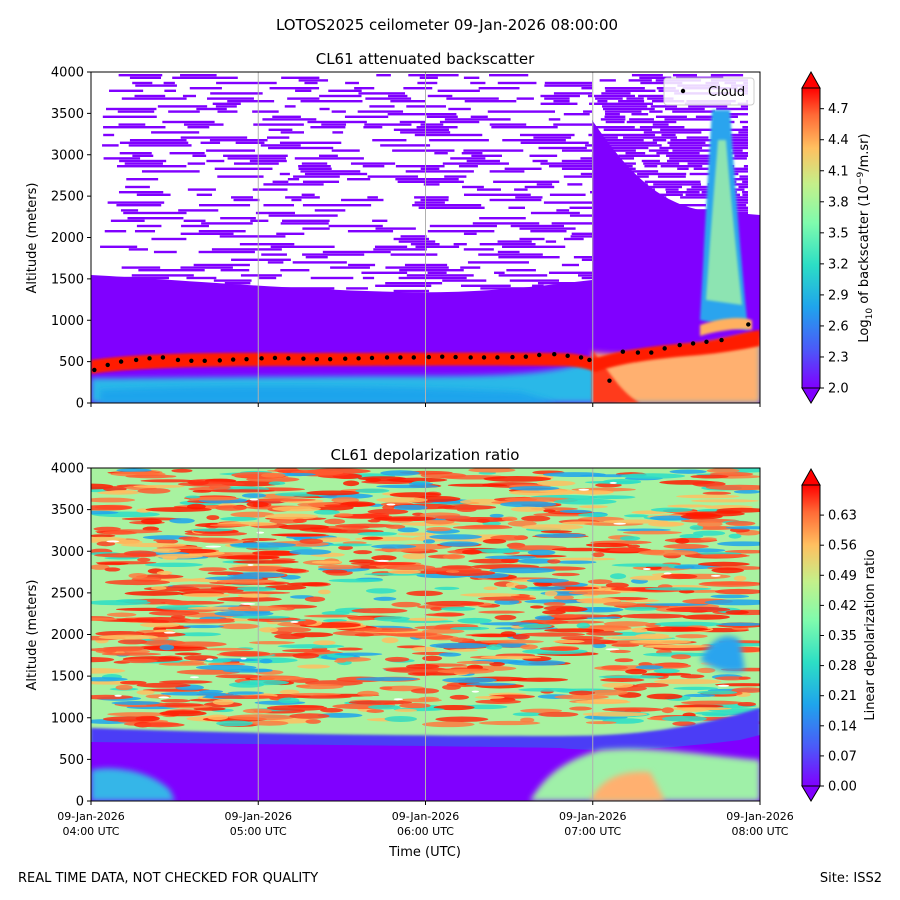 This screenshot has height=900, width=900. Describe the element at coordinates (168, 878) in the screenshot. I see `footer-disclaimer: REAL TIME DATA, NOT CHECKED FOR QUALITY` at that location.